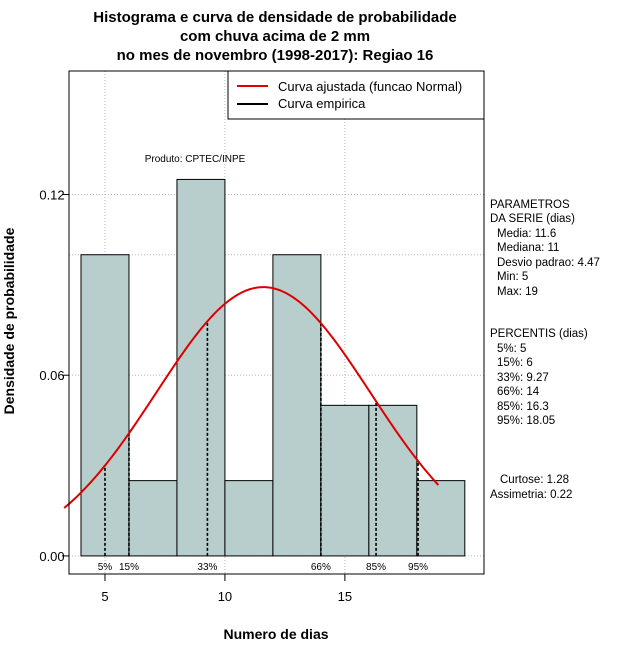 This screenshot has width=640, height=660. Describe the element at coordinates (531, 495) in the screenshot. I see `assimetria: Assimetria: 0.22` at that location.